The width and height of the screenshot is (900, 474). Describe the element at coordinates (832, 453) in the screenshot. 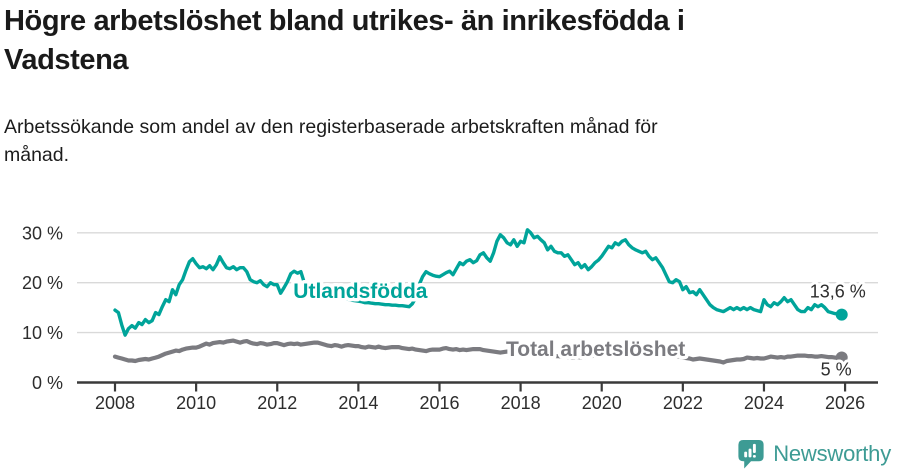

I see `newsworthy-brand-text: Newsworthy` at that location.